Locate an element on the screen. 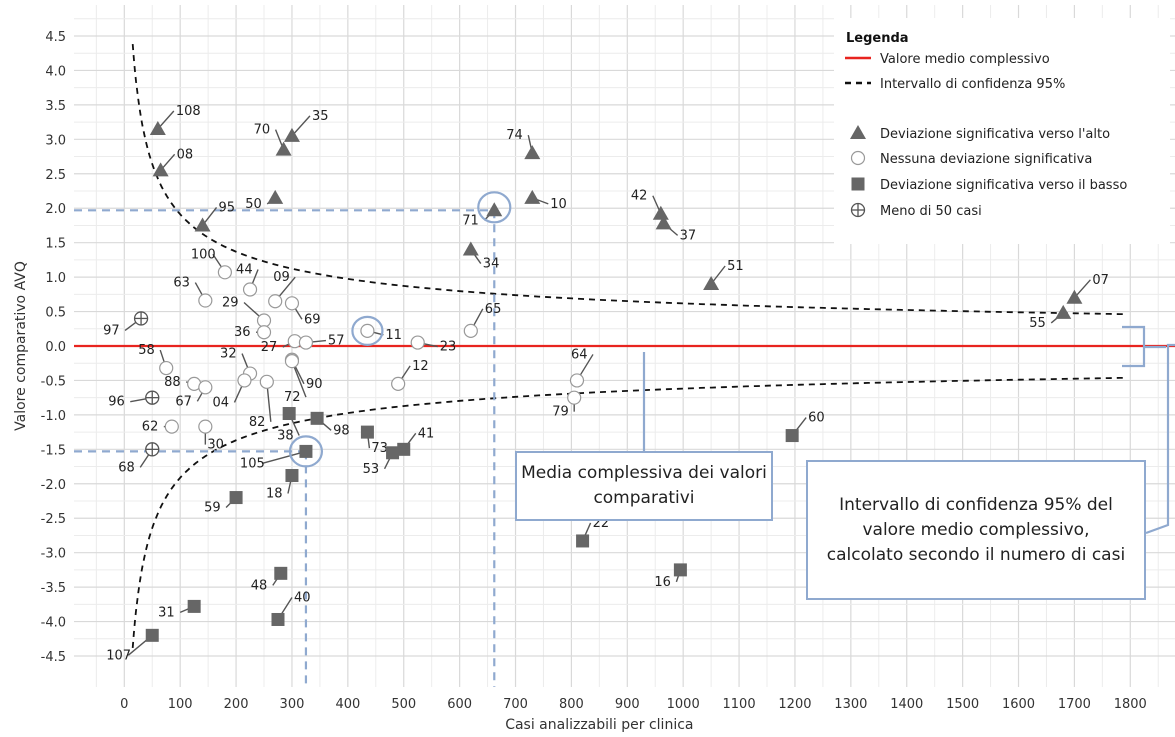 Image resolution: width=1175 pixels, height=737 pixels. y-tick-label: -1.0 is located at coordinates (53, 416).